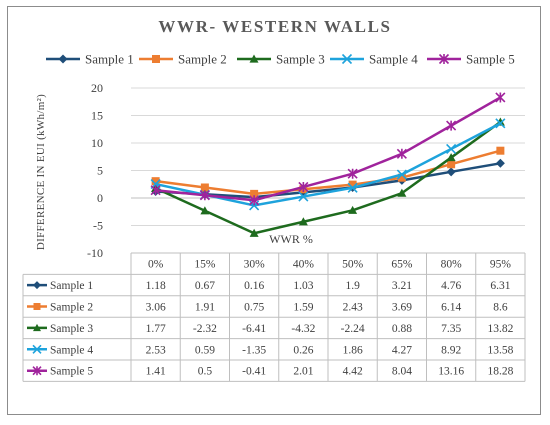 This screenshot has width=550, height=425. I want to click on table-cell-value: 0.88, so click(402, 329).